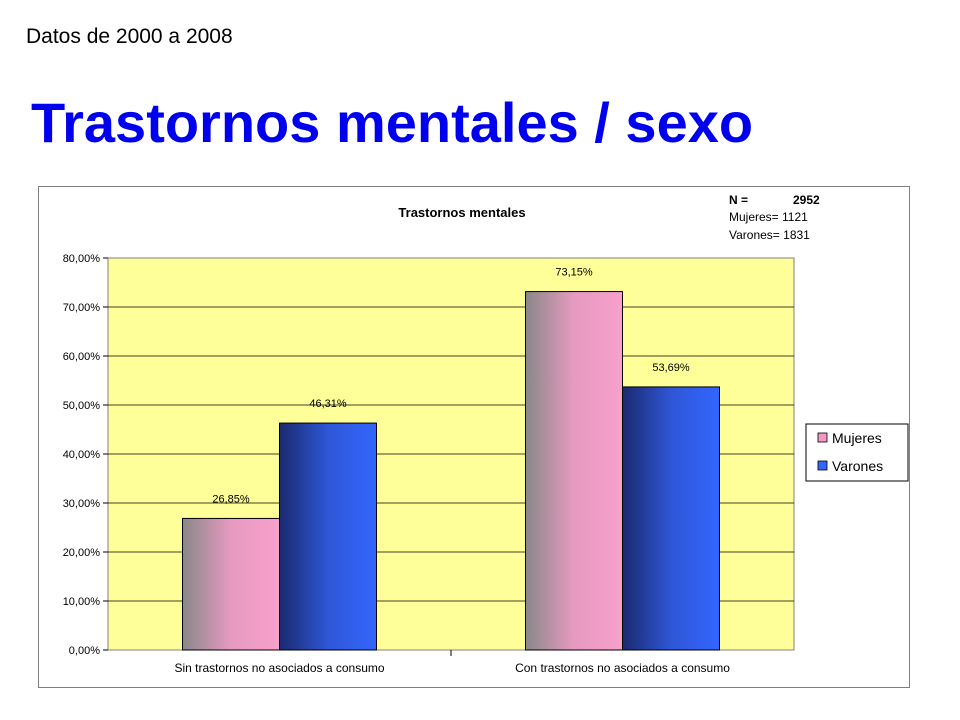  What do you see at coordinates (622, 668) in the screenshot?
I see `x-category-label: Con trastornos no asociados a consumo` at bounding box center [622, 668].